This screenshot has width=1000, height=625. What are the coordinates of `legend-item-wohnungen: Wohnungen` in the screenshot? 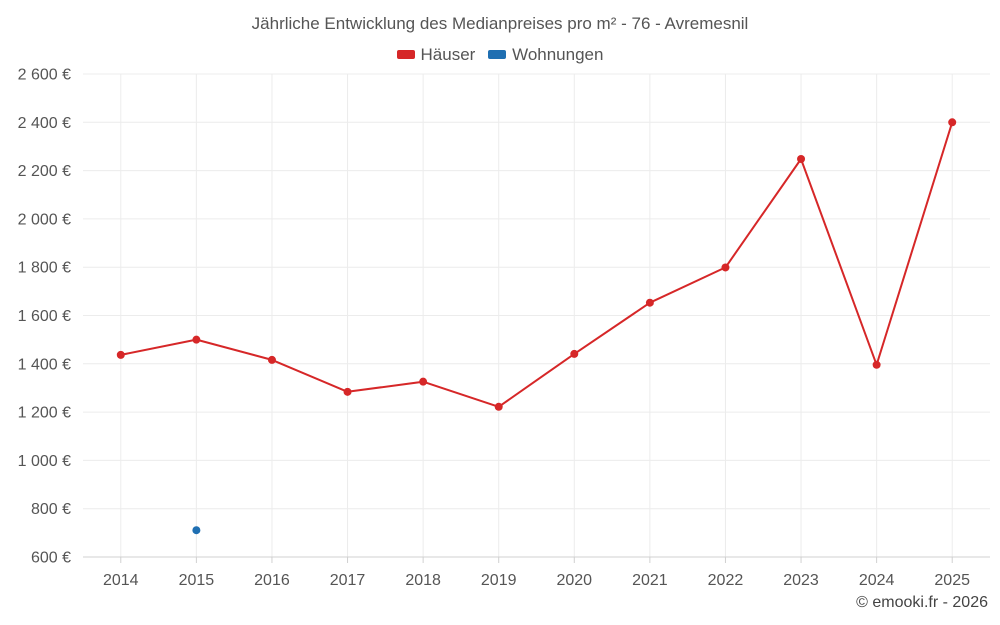 It's located at (545, 55).